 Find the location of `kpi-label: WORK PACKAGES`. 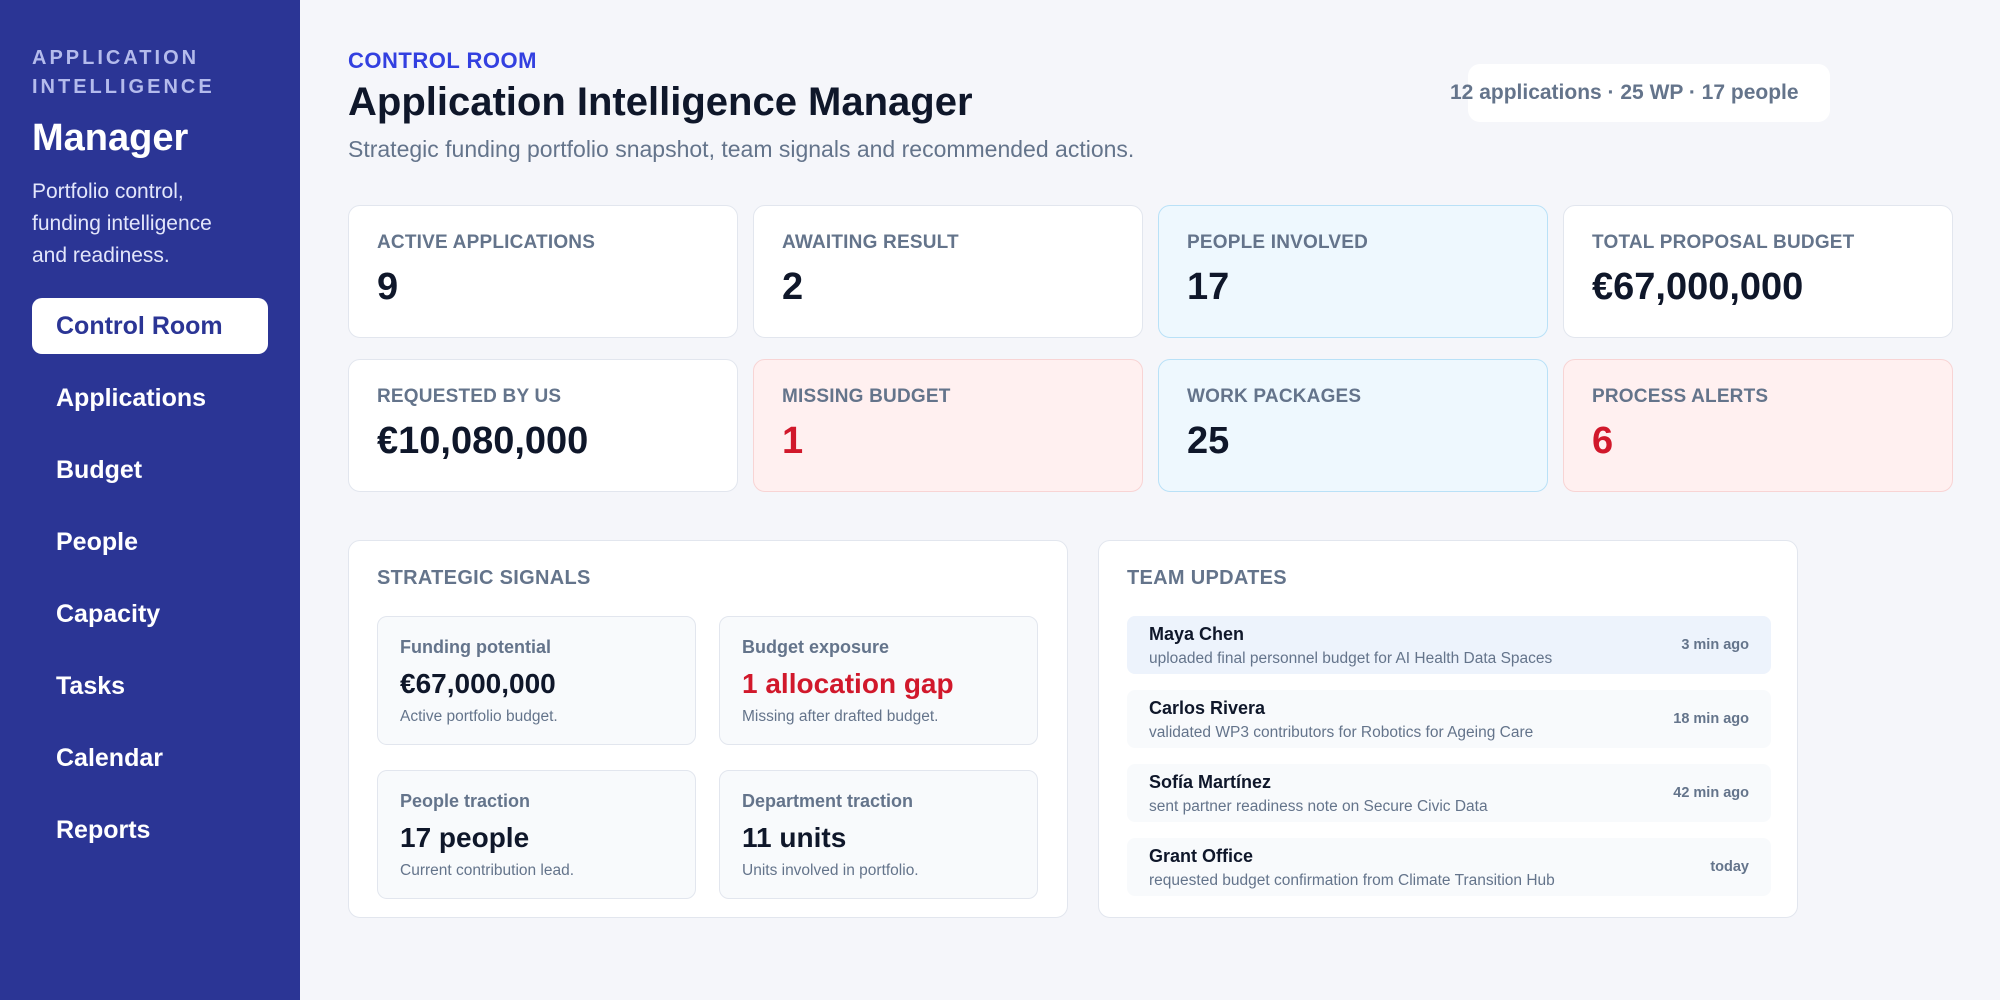

kpi-label: WORK PACKAGES is located at coordinates (1274, 396).